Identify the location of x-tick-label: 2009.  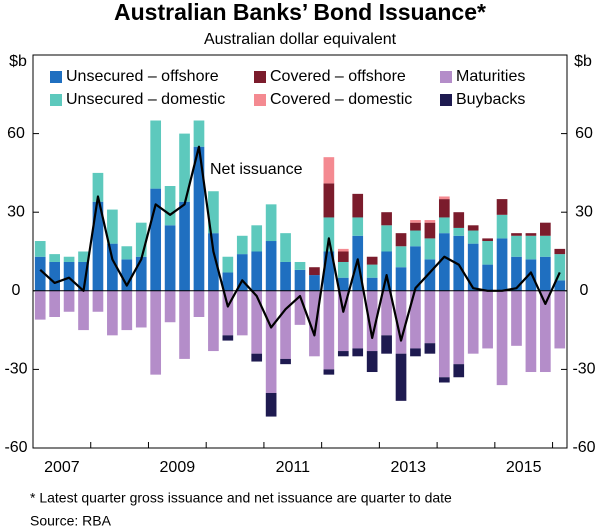
(178, 467).